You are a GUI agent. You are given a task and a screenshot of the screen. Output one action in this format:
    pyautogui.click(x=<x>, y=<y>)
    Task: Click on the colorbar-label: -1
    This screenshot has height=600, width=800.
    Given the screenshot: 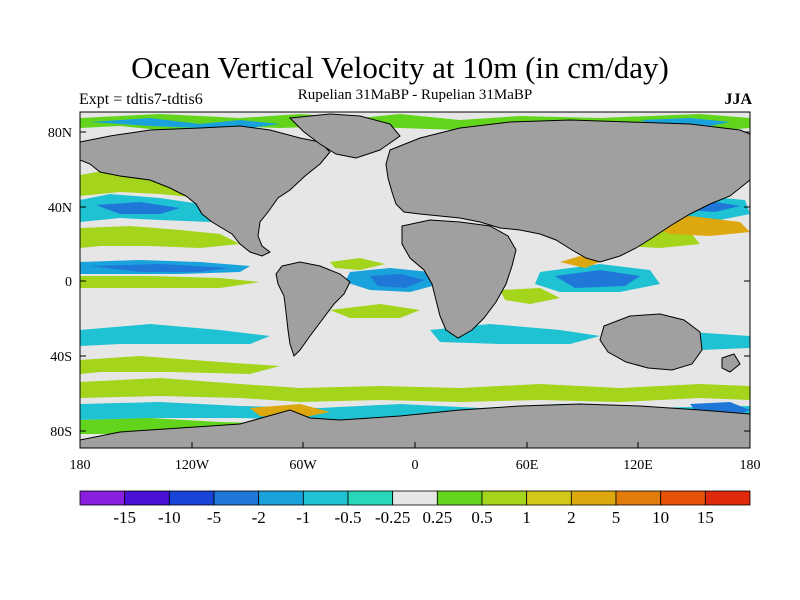 What is the action you would take?
    pyautogui.click(x=303, y=517)
    